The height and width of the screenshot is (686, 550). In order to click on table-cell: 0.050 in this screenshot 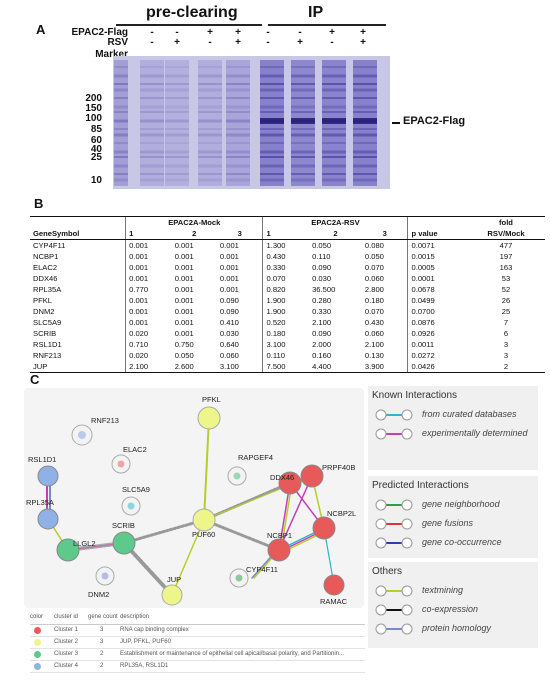, I will do `click(374, 256)`.